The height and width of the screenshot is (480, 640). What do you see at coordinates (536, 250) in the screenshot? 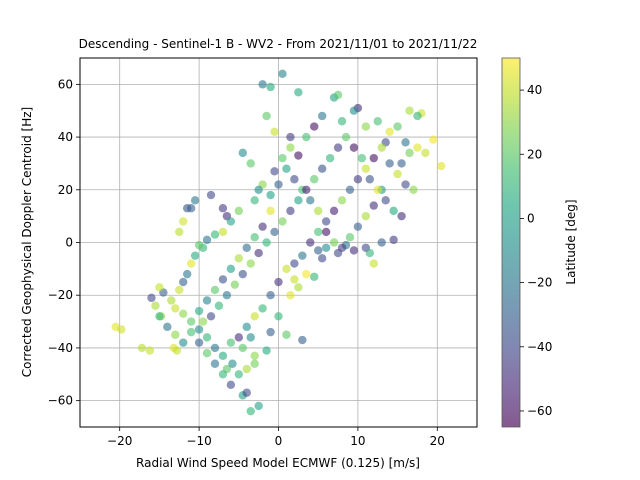
I see `colorbar-ticks: −60 −40 −20 0 20 40` at bounding box center [536, 250].